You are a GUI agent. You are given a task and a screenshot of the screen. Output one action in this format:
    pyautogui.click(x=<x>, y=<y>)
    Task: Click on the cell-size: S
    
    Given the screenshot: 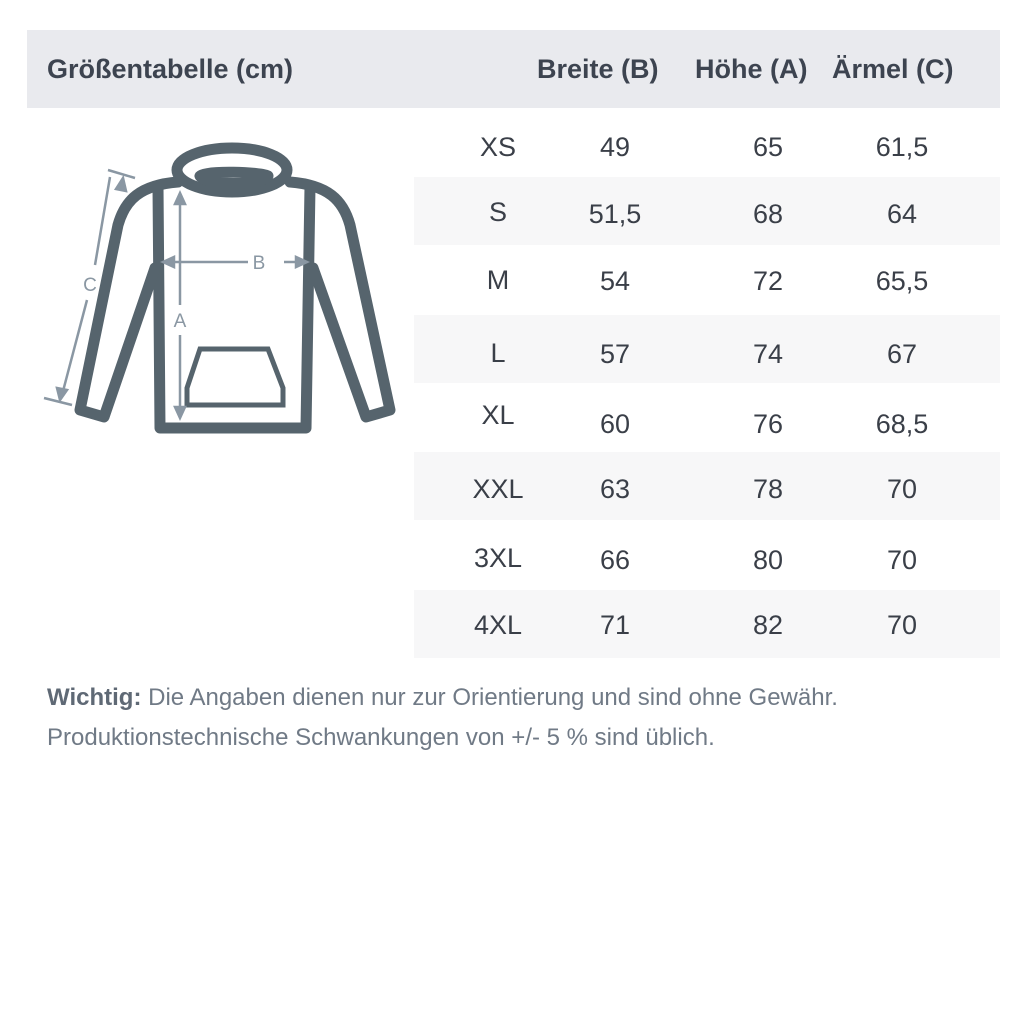 What is the action you would take?
    pyautogui.click(x=498, y=212)
    